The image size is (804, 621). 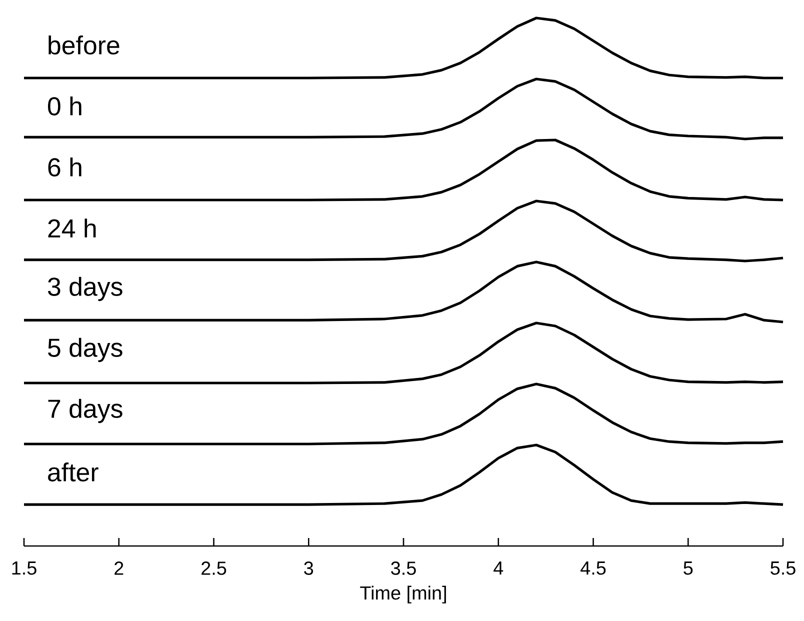 I want to click on x-tick-label: 2, so click(x=119, y=568).